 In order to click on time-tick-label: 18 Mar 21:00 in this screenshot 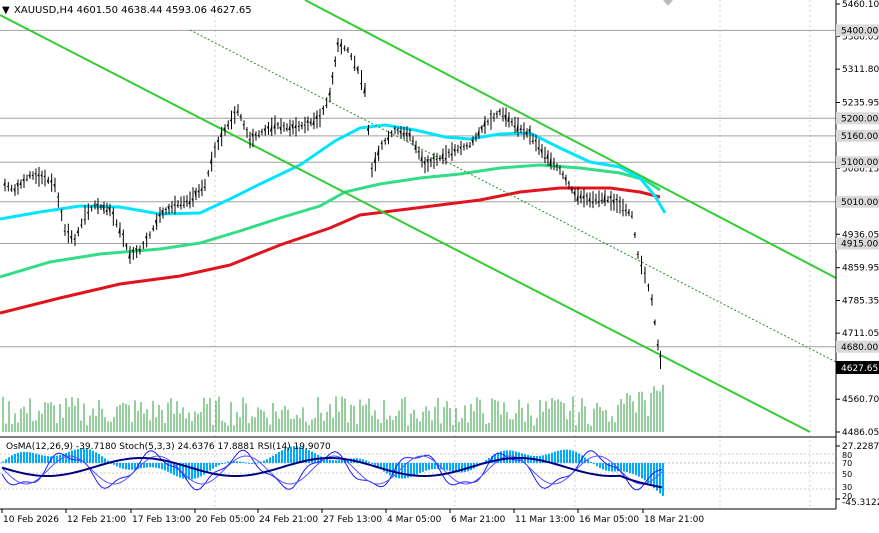, I will do `click(674, 520)`.